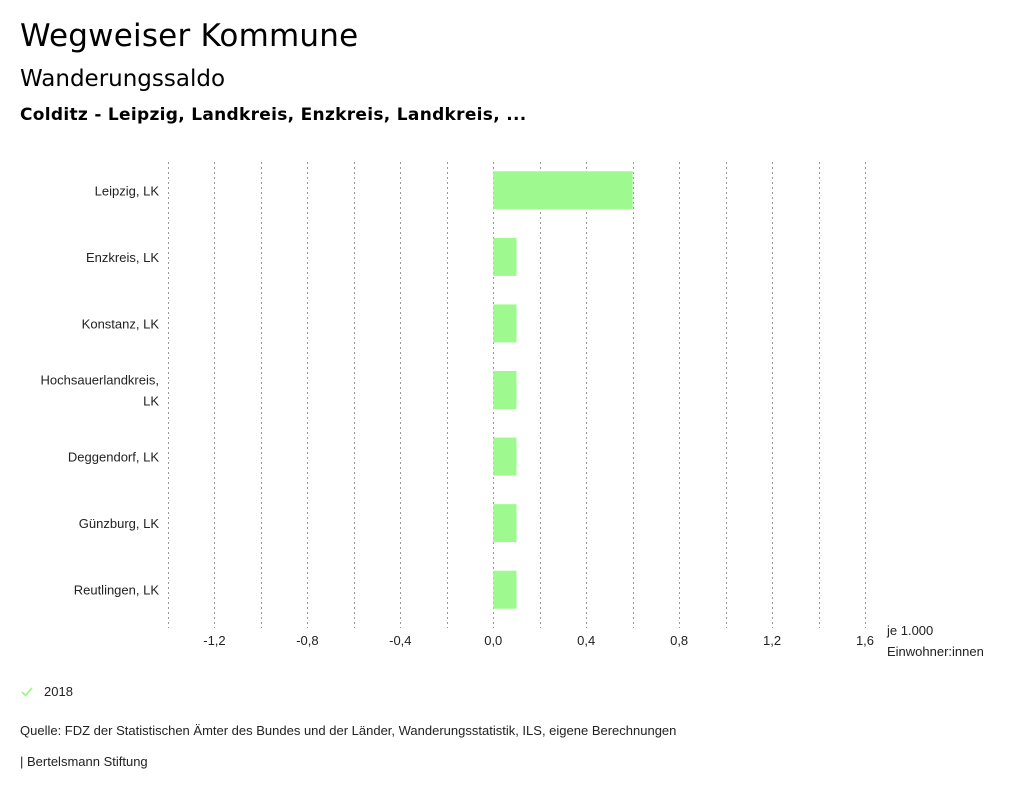 The height and width of the screenshot is (795, 1024). What do you see at coordinates (123, 79) in the screenshot?
I see `chart-subtitle: Wanderungssaldo` at bounding box center [123, 79].